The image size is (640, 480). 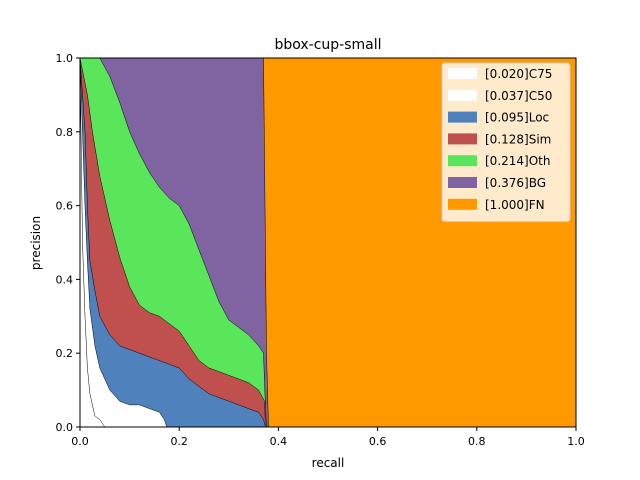 I want to click on legend-swatch-0-020-c75, so click(x=462, y=73).